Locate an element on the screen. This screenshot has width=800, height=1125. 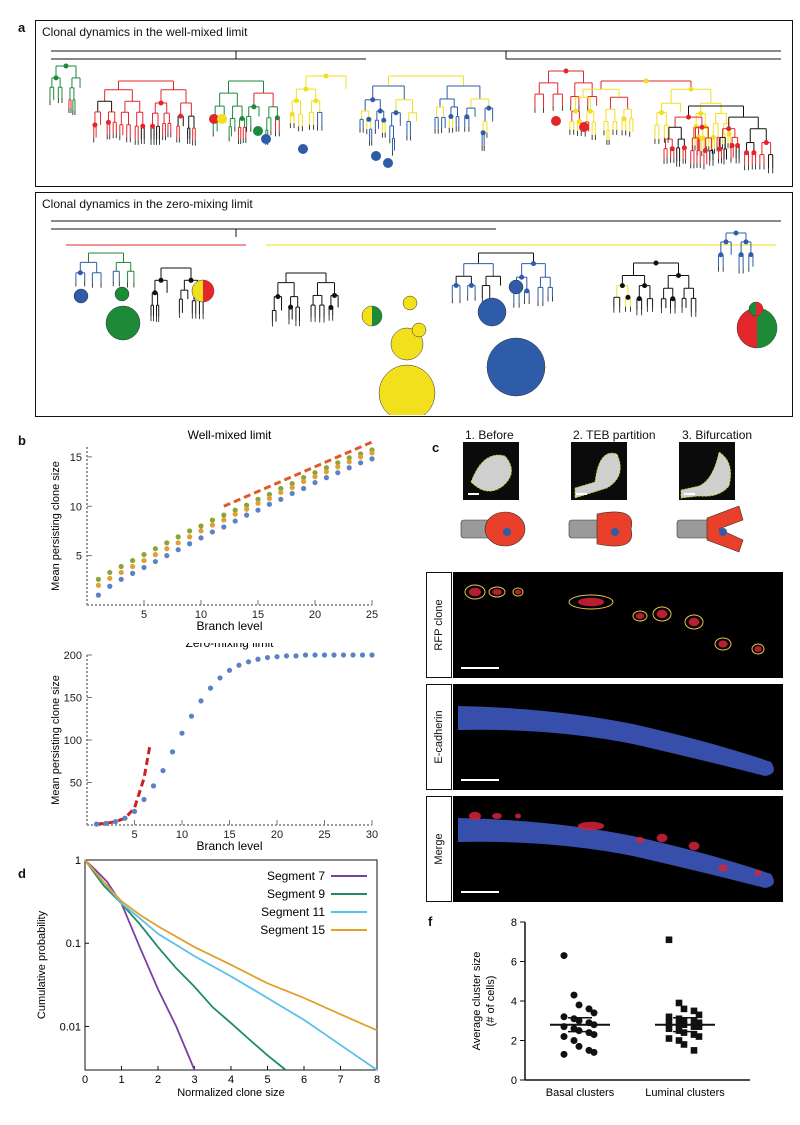
well-mixed-title: Clonal dynamics in the well-mixed limit is located at coordinates (145, 32).